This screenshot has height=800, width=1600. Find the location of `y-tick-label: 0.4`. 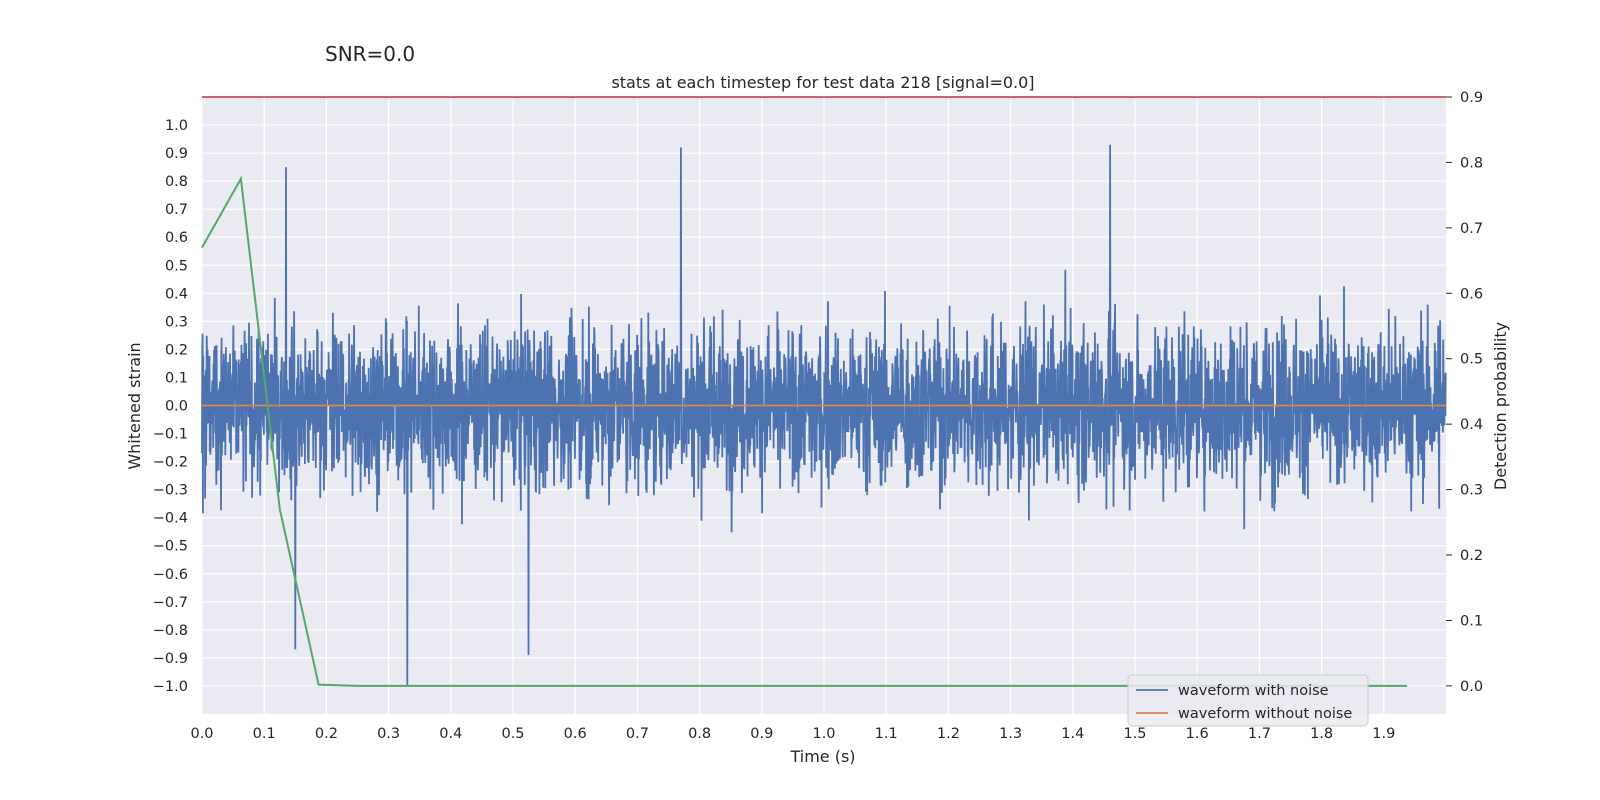

y-tick-label: 0.4 is located at coordinates (176, 294).